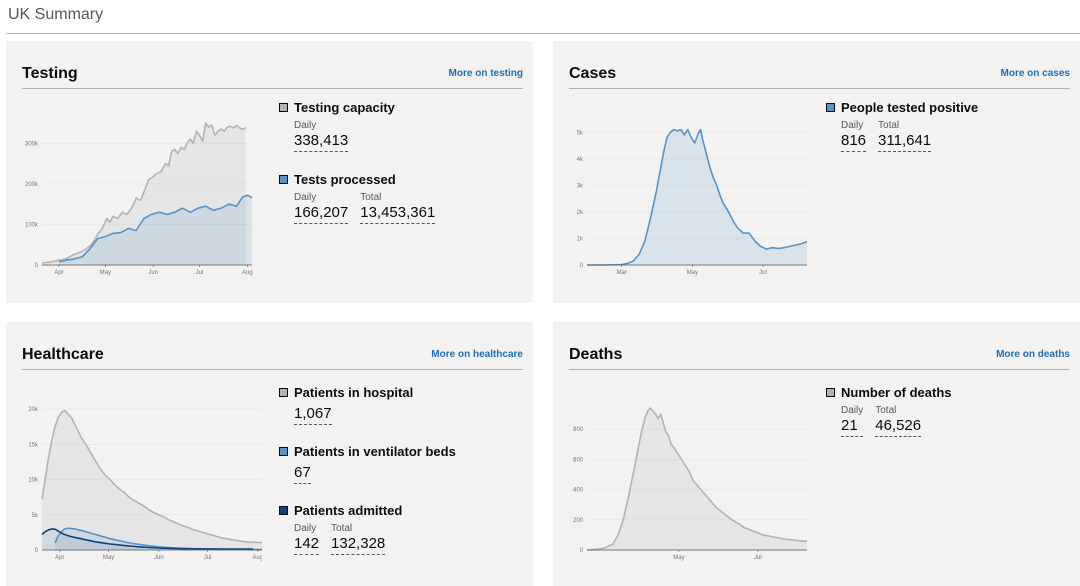 This screenshot has height=586, width=1080. I want to click on deaths-title: Deaths, so click(596, 354).